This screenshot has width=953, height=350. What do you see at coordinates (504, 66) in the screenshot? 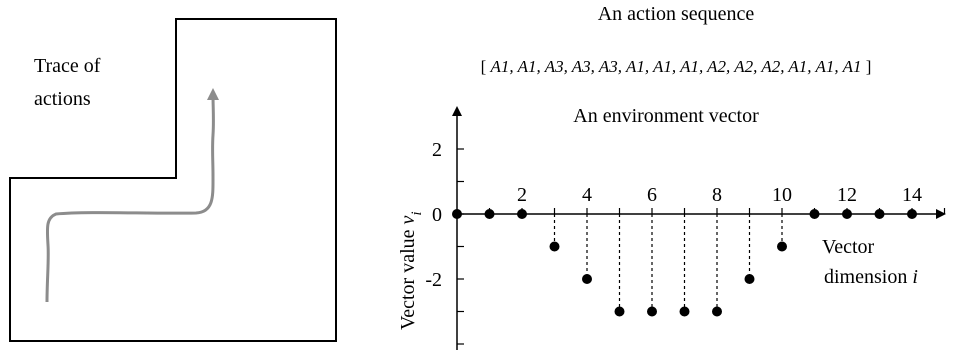
I see `sequence-action-1: A1,` at bounding box center [504, 66].